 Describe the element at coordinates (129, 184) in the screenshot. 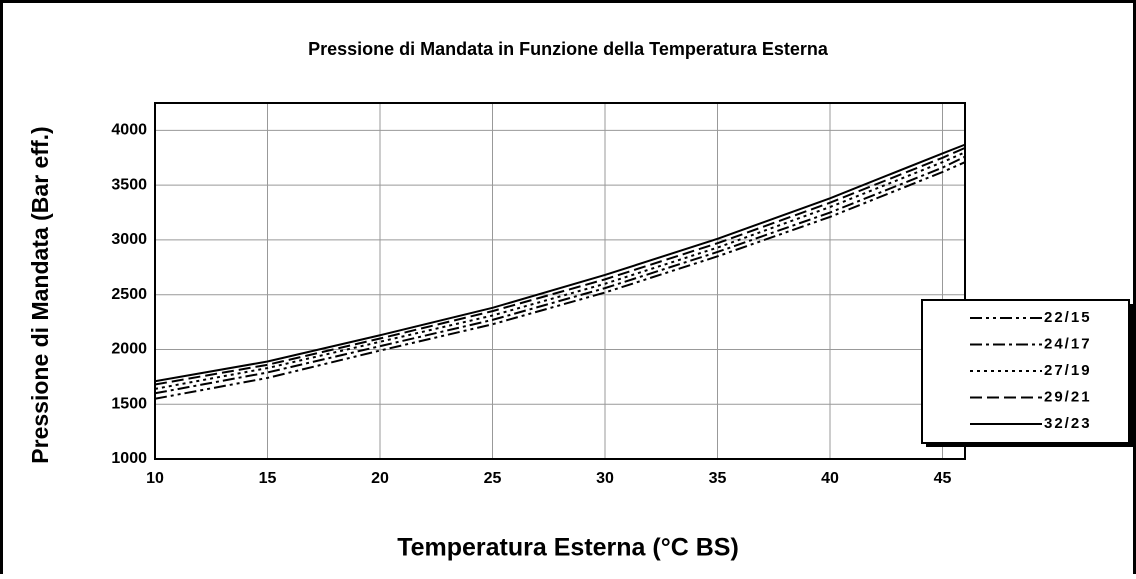

I see `y-tick-label: 3500` at that location.